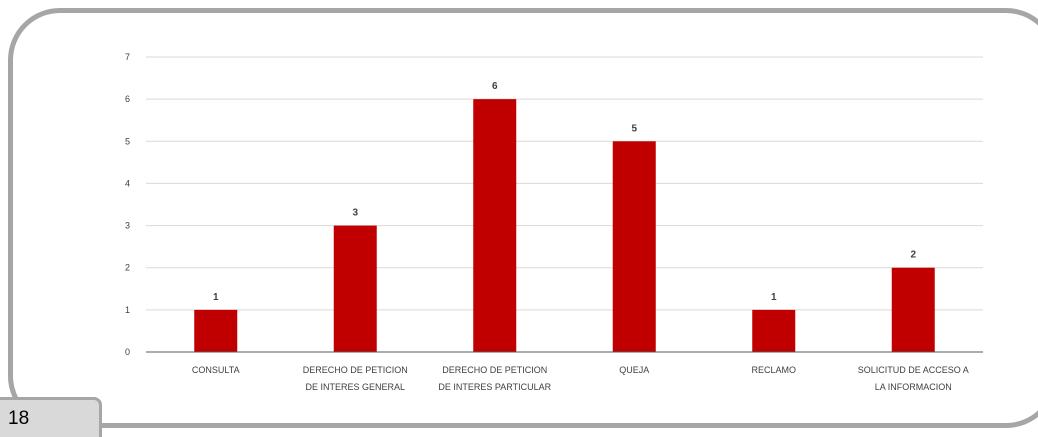 The height and width of the screenshot is (437, 1038). Describe the element at coordinates (127, 99) in the screenshot. I see `y-tick-label: 6` at that location.